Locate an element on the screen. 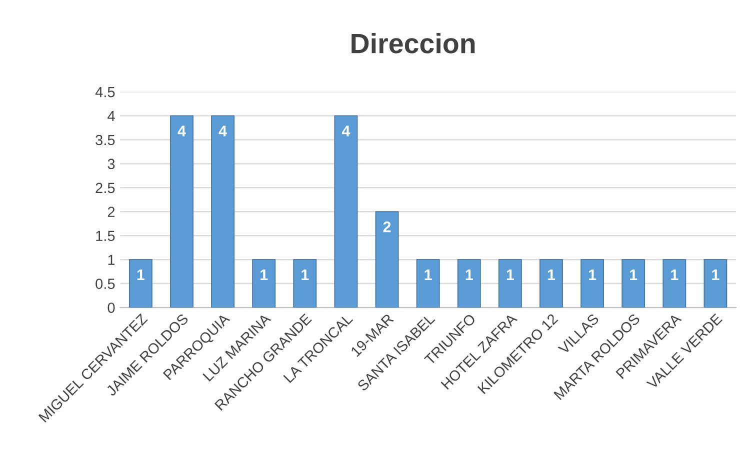 The height and width of the screenshot is (459, 751). y-tick-label: 4 is located at coordinates (111, 116).